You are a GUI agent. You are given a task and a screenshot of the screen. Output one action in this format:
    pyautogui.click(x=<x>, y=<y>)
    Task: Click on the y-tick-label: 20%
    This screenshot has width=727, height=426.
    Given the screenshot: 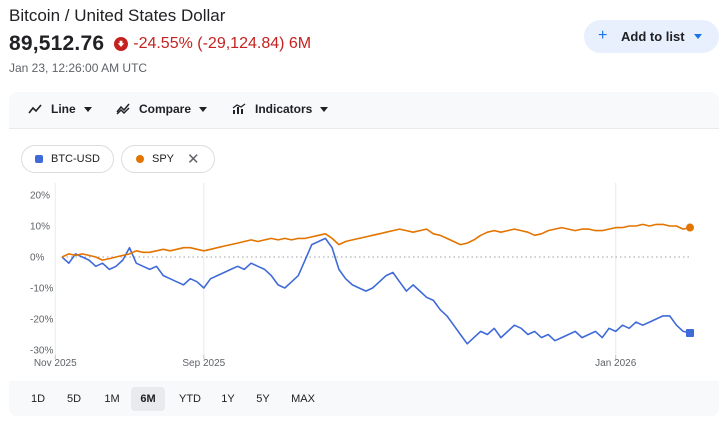 What is the action you would take?
    pyautogui.click(x=40, y=196)
    